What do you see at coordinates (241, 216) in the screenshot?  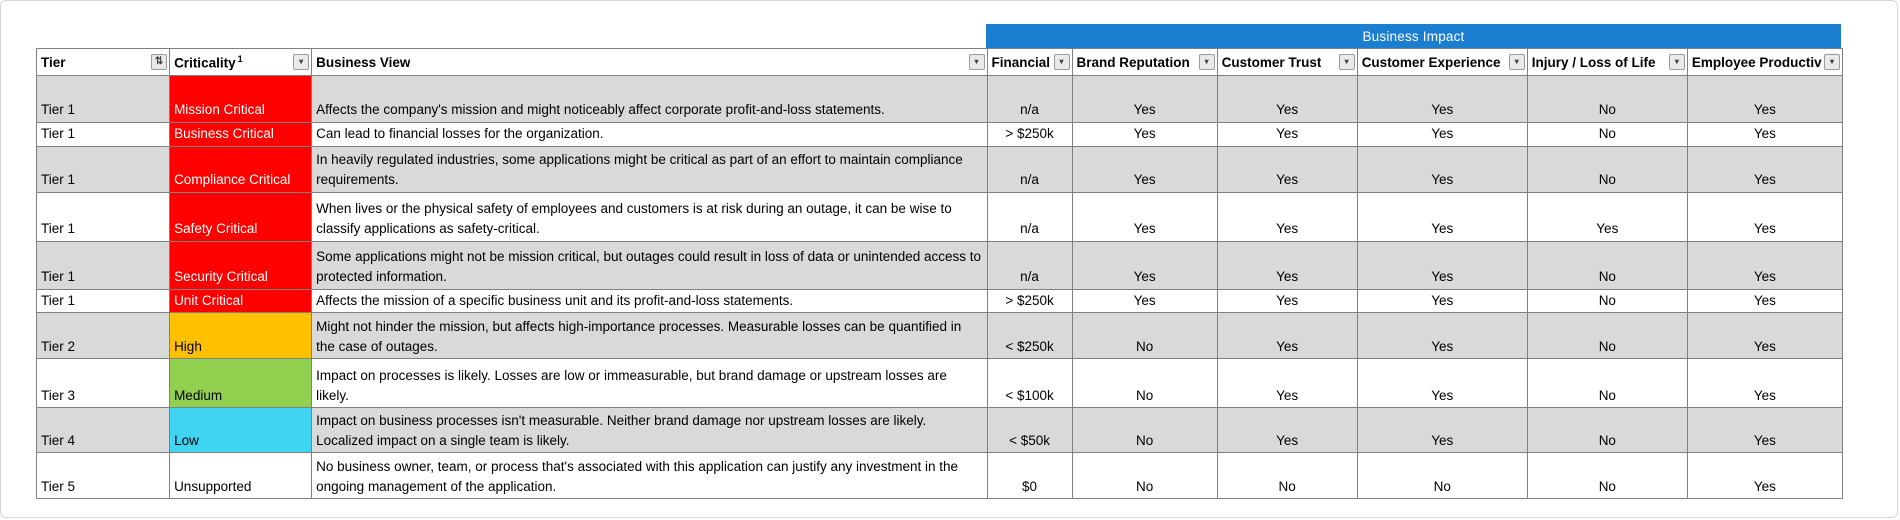 I see `cell-criticality: Safety Critical` at bounding box center [241, 216].